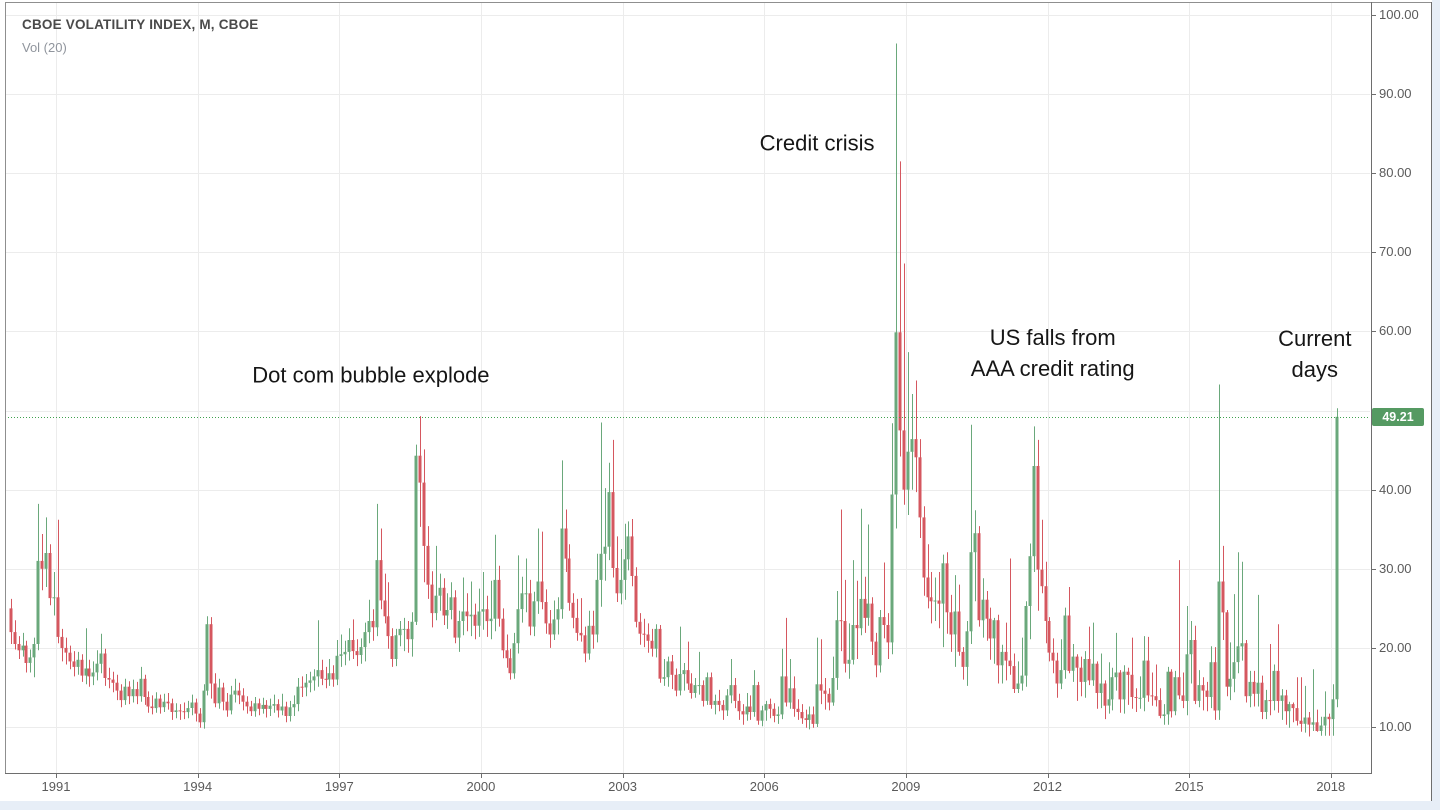 This screenshot has width=1440, height=810. Describe the element at coordinates (623, 786) in the screenshot. I see `time-axis-label: 2003` at that location.